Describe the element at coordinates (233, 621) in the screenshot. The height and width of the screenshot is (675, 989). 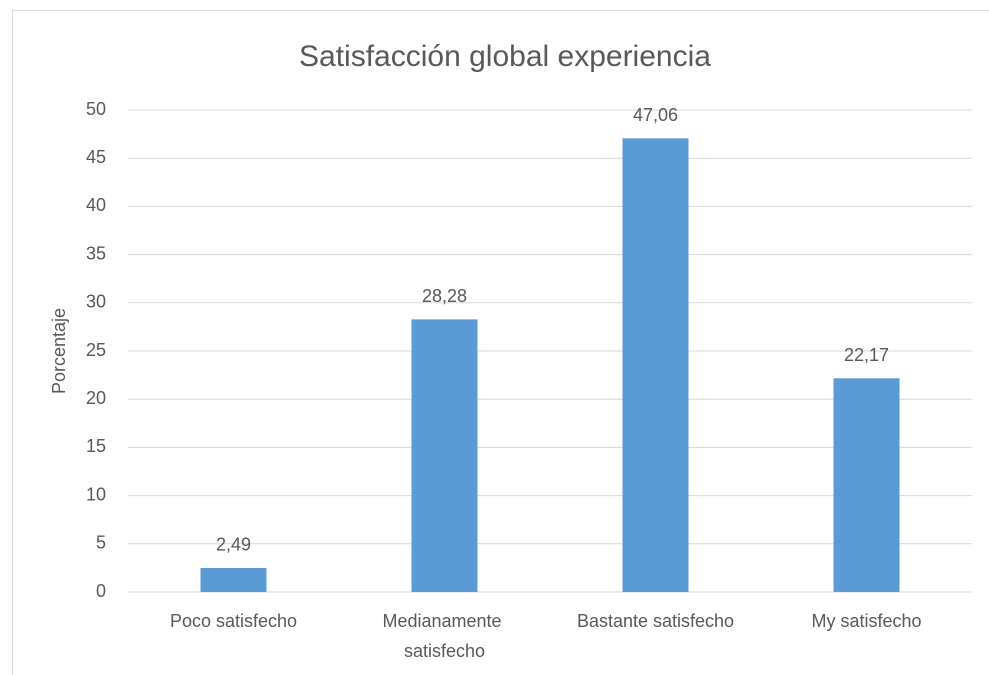
I see `x-tick-label: Poco satisfecho` at that location.